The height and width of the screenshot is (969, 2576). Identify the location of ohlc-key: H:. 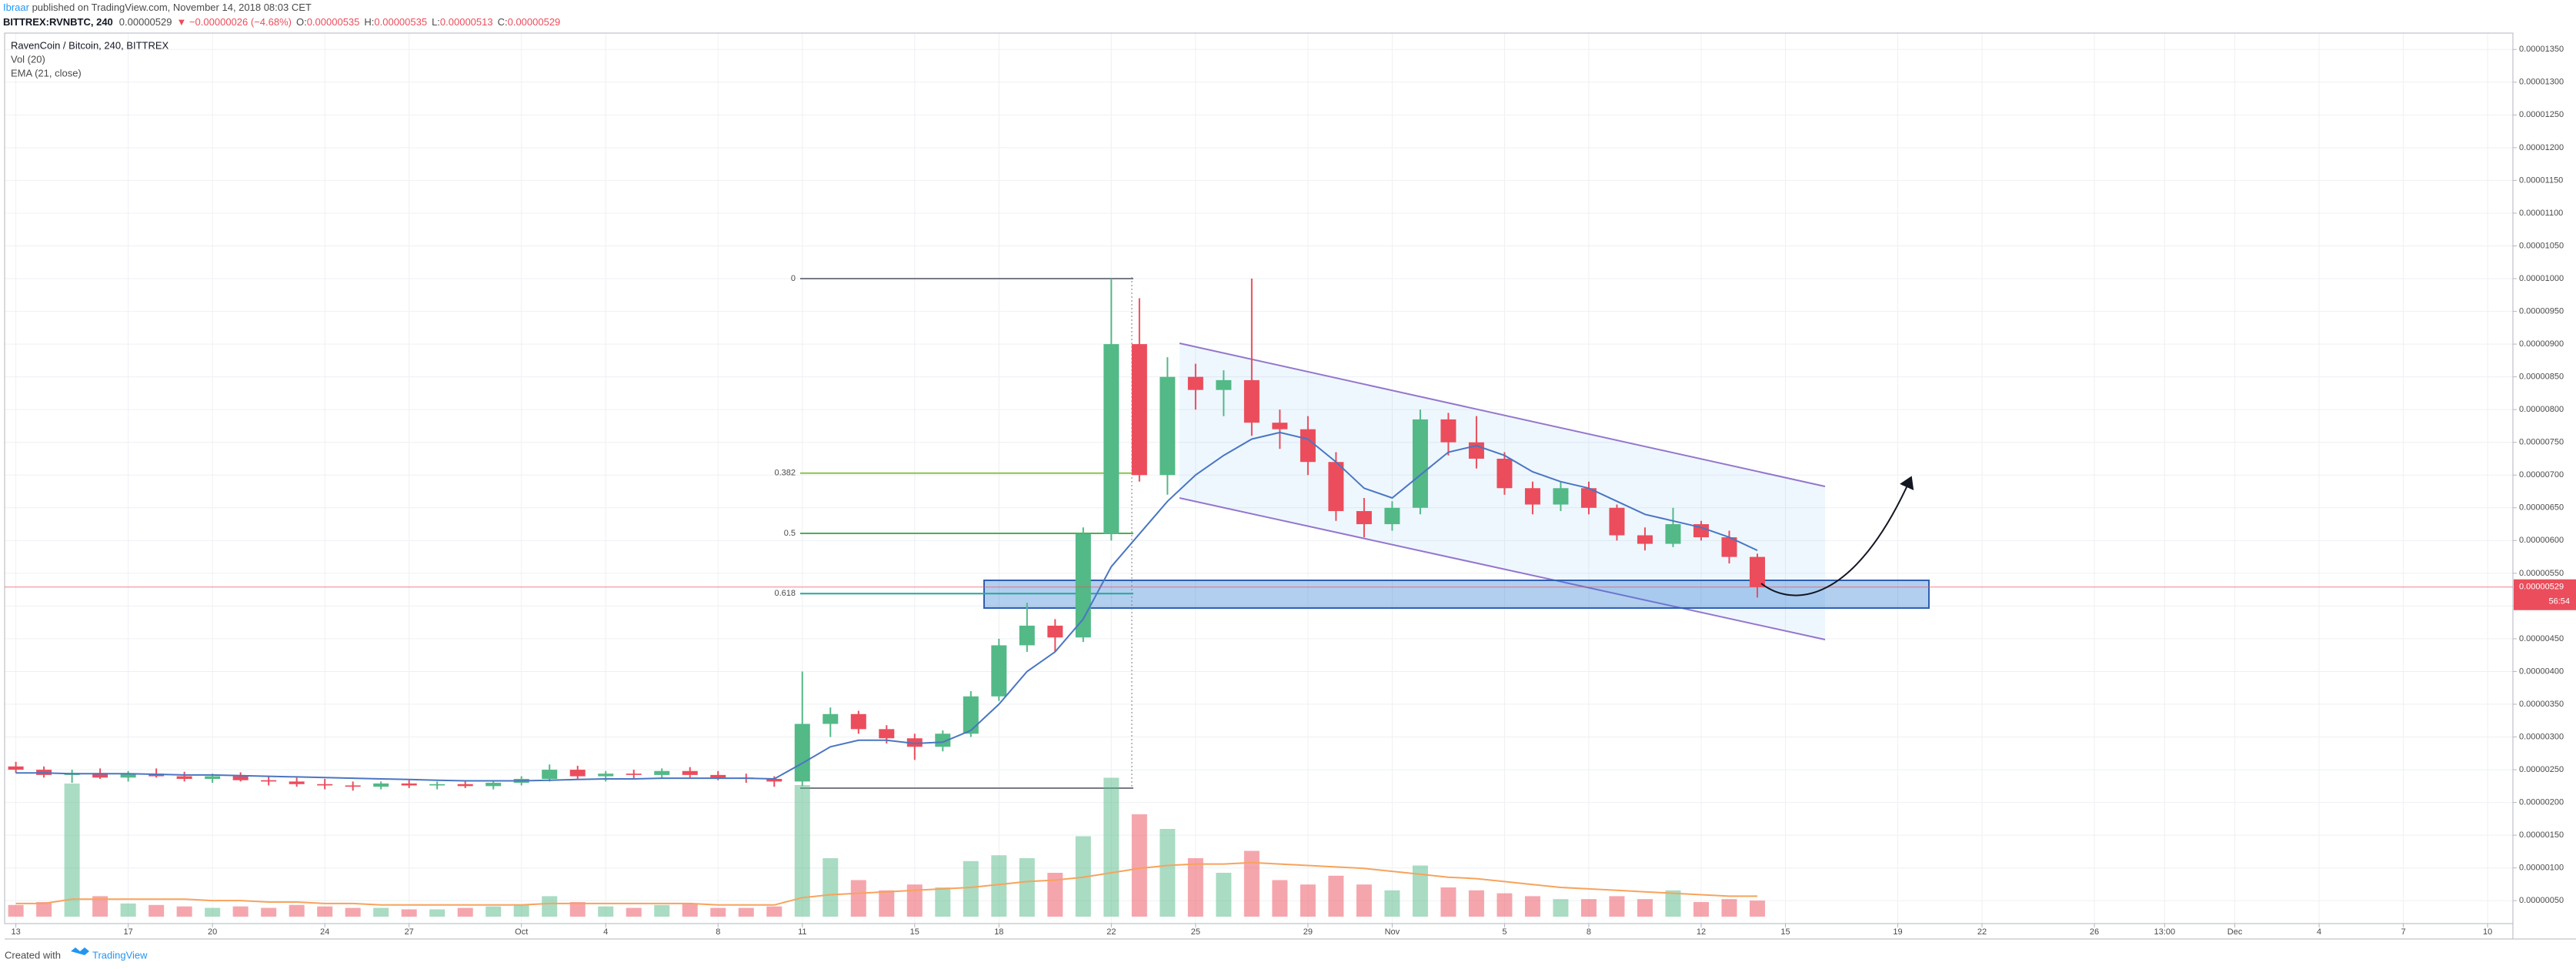
(369, 22).